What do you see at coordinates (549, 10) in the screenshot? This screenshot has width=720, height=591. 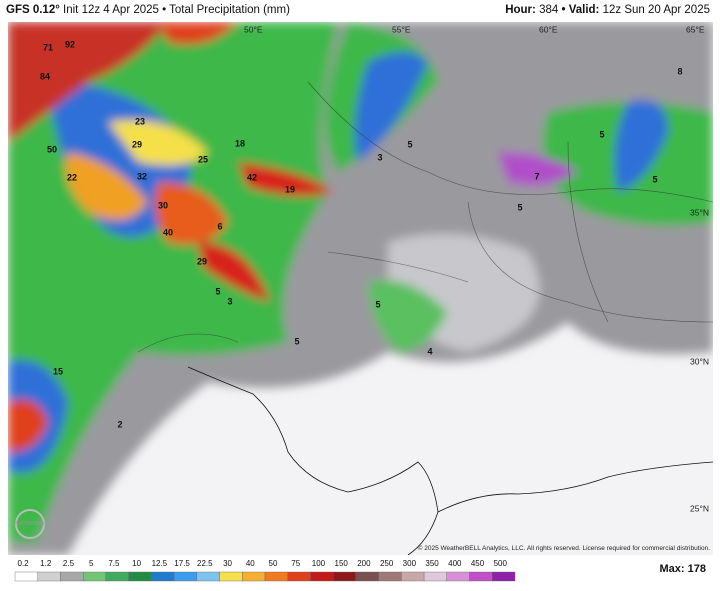 I see `hour: 384` at bounding box center [549, 10].